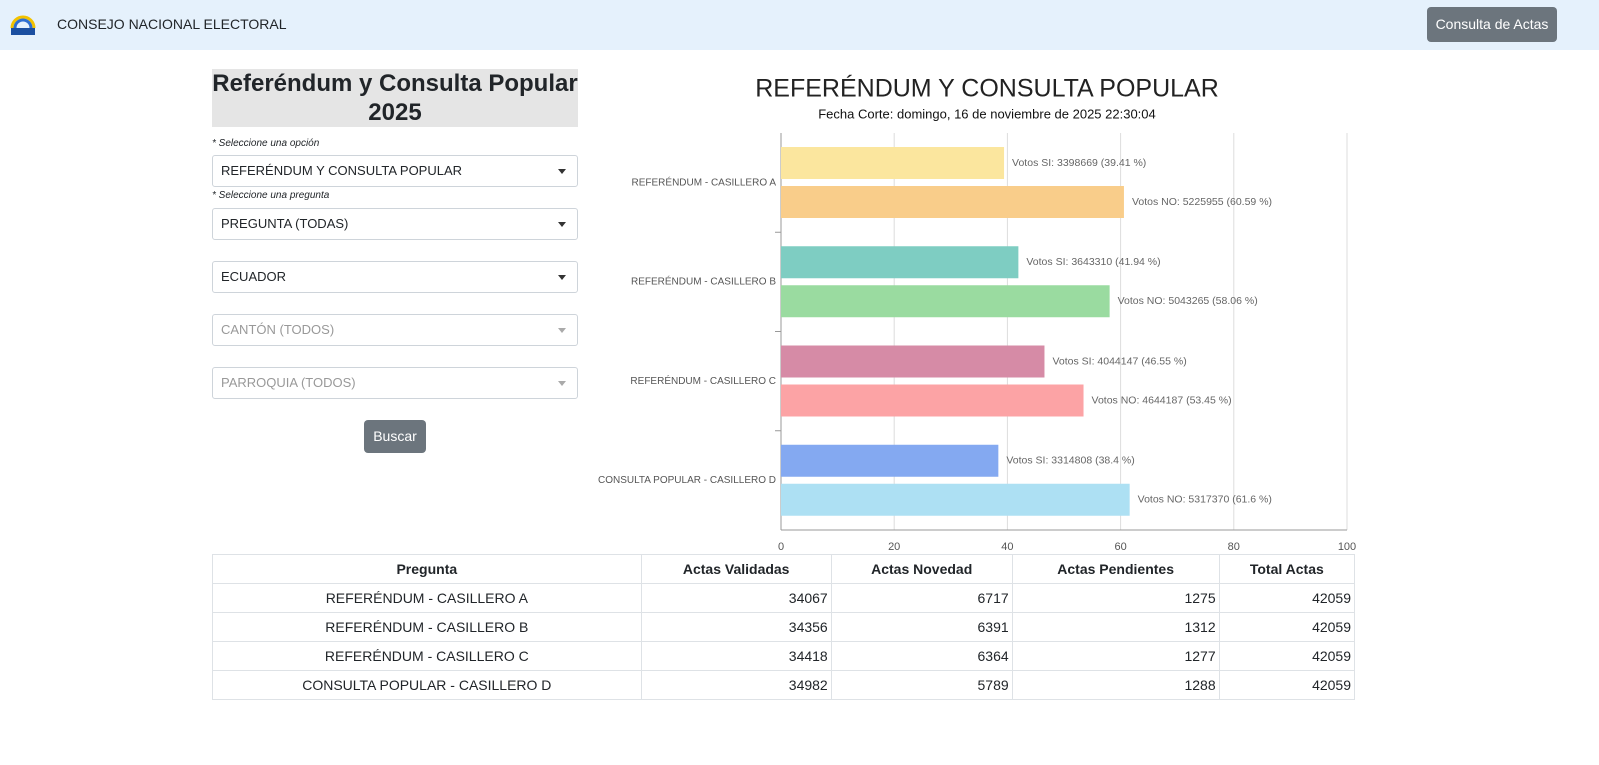 The width and height of the screenshot is (1599, 765). What do you see at coordinates (278, 329) in the screenshot?
I see `canton-value: CANTÓN (TODOS)` at bounding box center [278, 329].